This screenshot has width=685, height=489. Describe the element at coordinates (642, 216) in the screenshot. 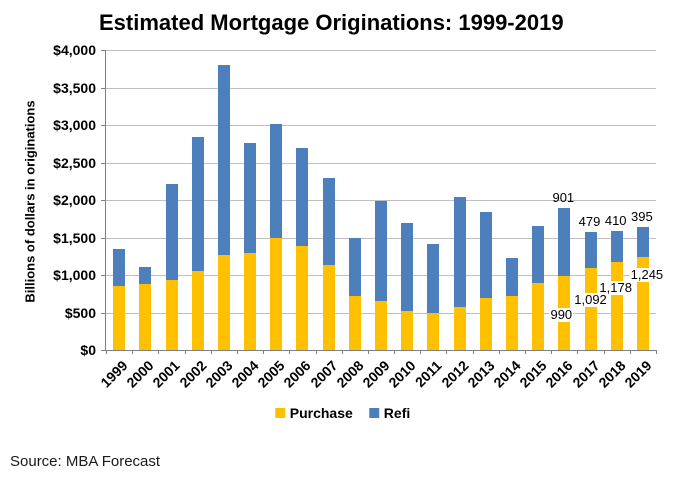

I see `refi-value-label: 395` at that location.